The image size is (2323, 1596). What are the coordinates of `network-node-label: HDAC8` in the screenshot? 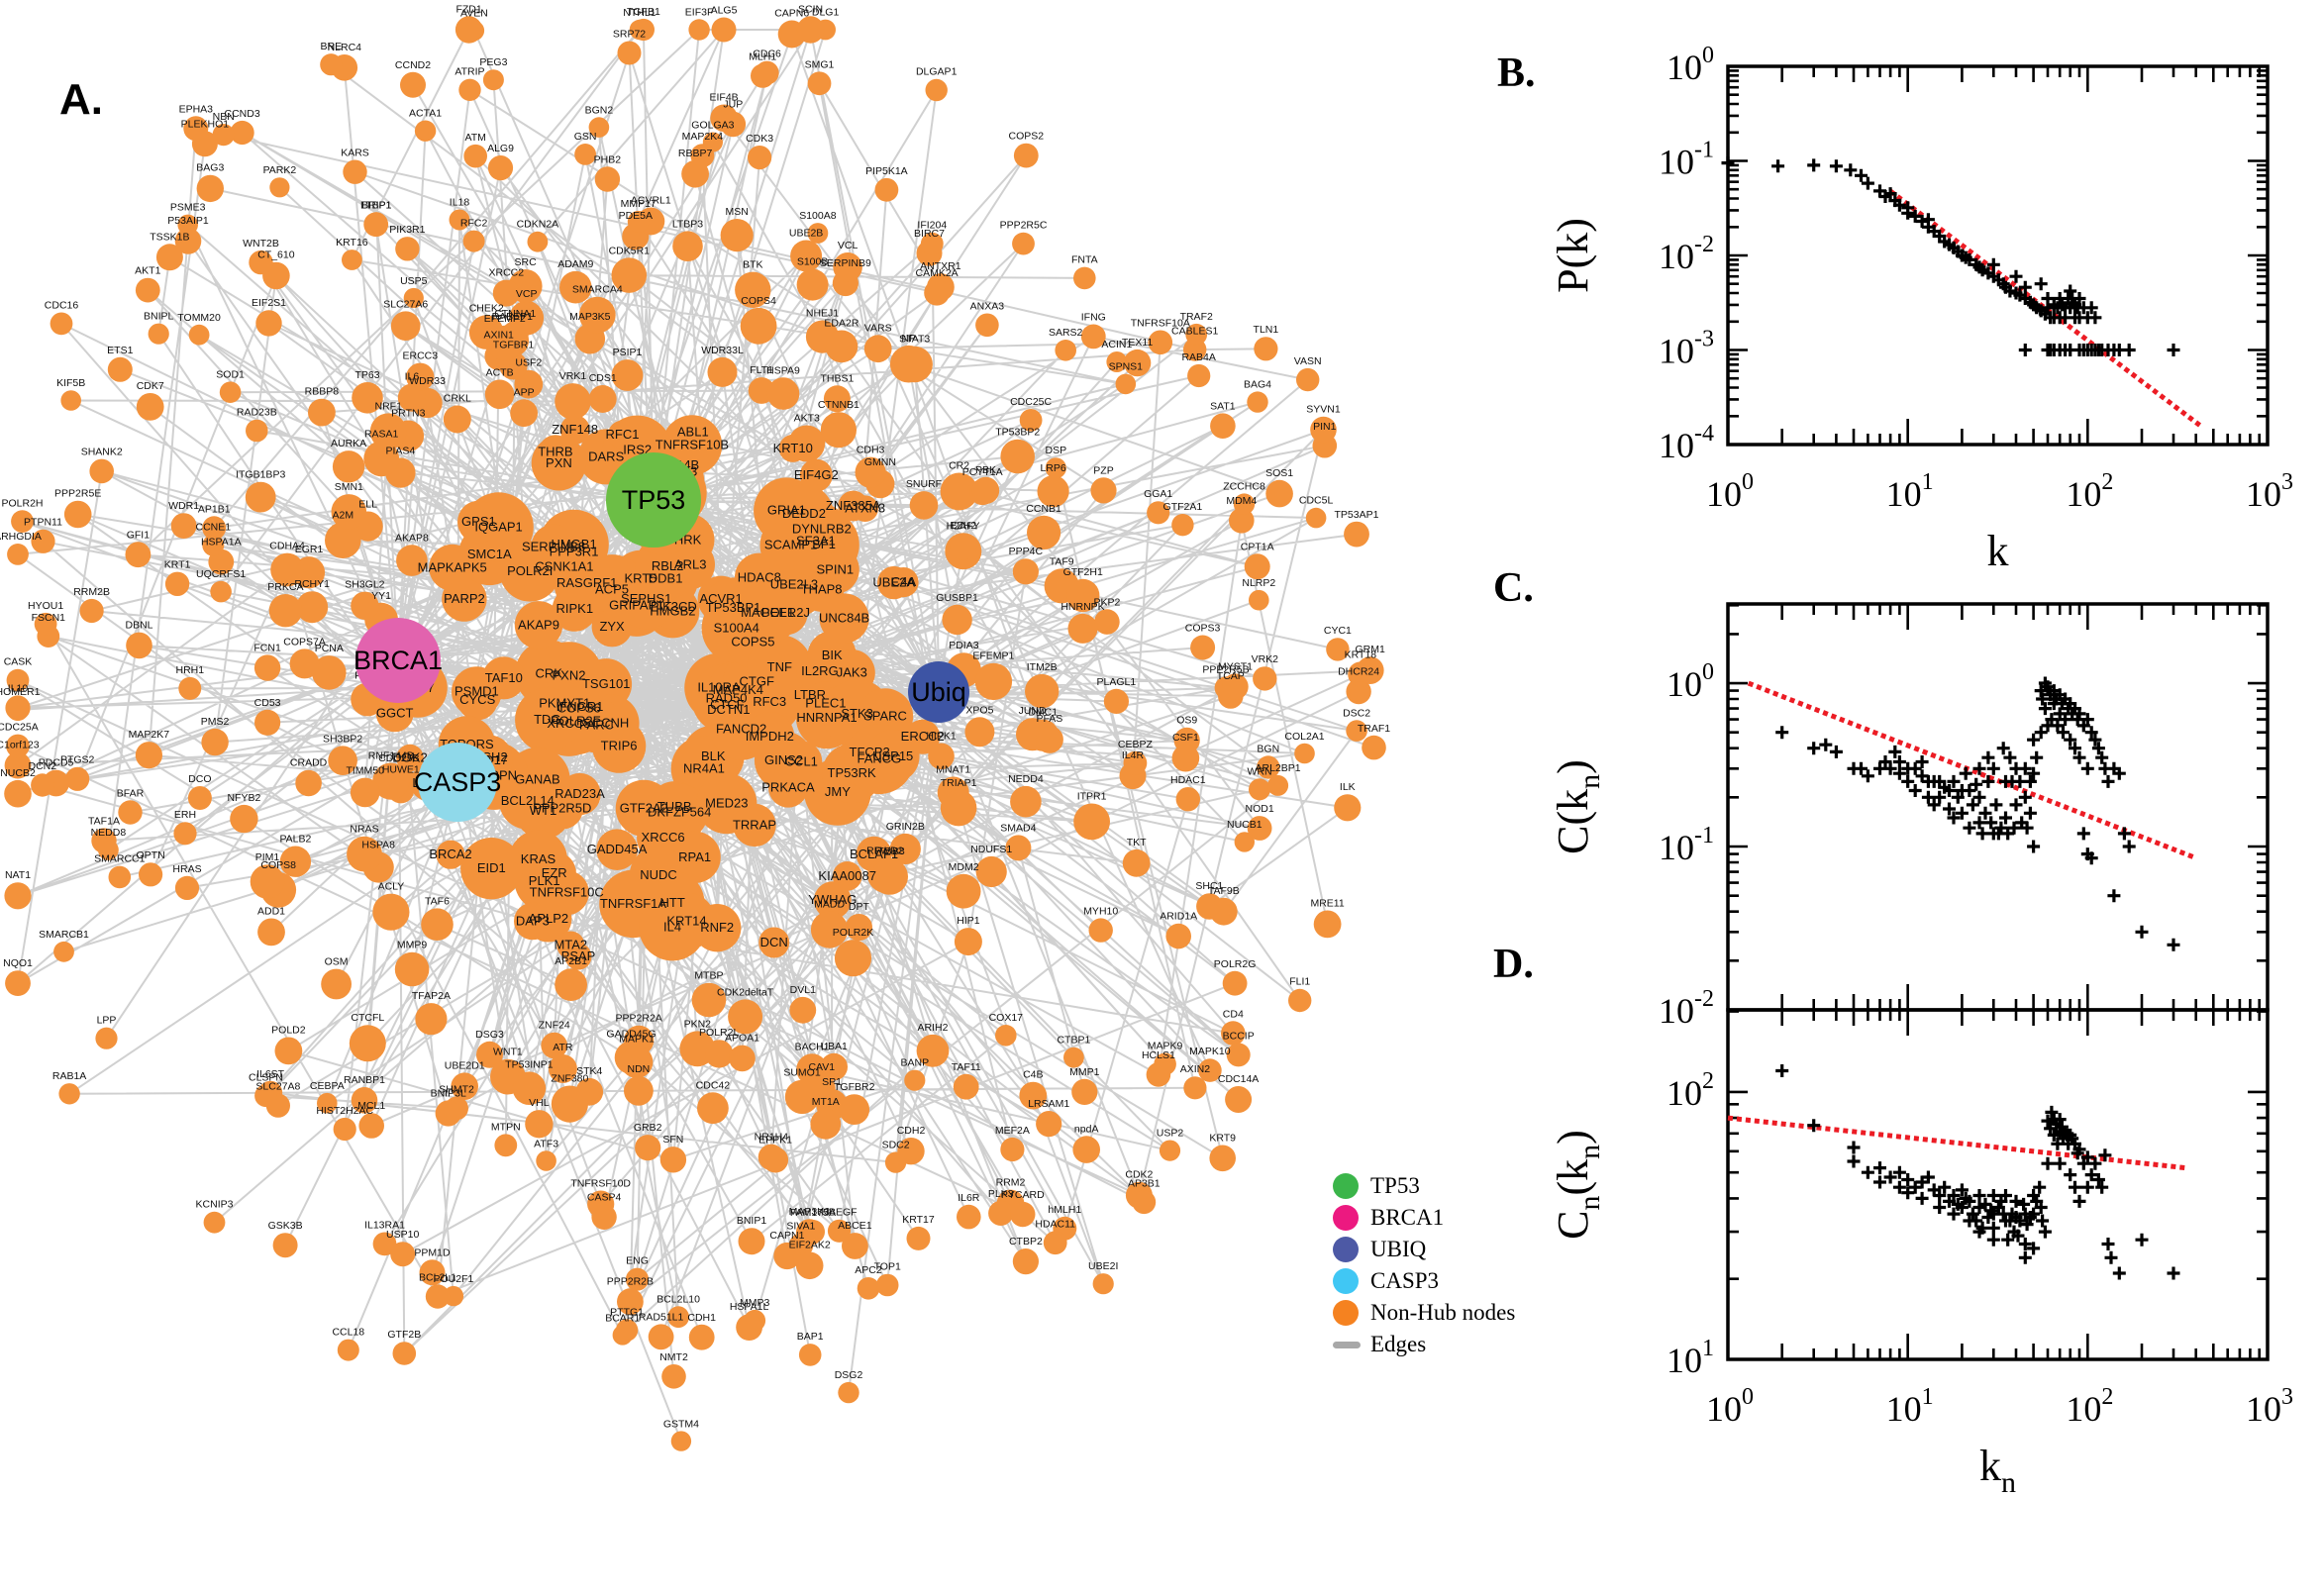 It's located at (760, 577).